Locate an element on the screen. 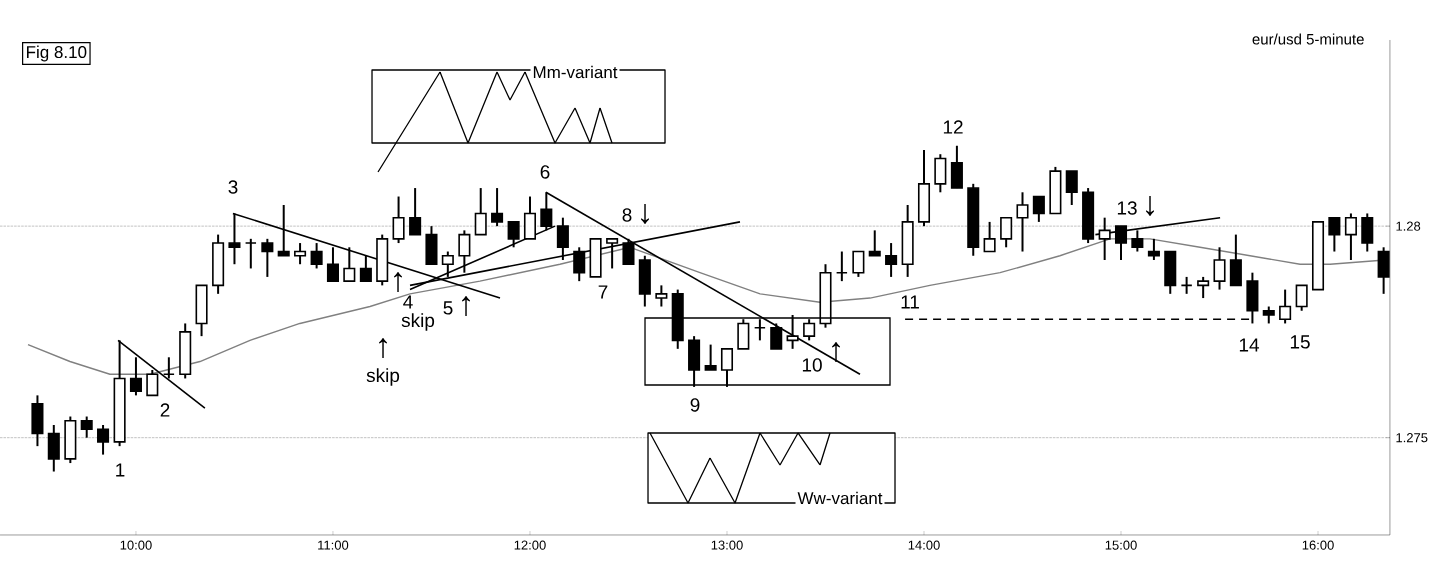 The image size is (1455, 577). x-tick-label: 15:00 is located at coordinates (1121, 545).